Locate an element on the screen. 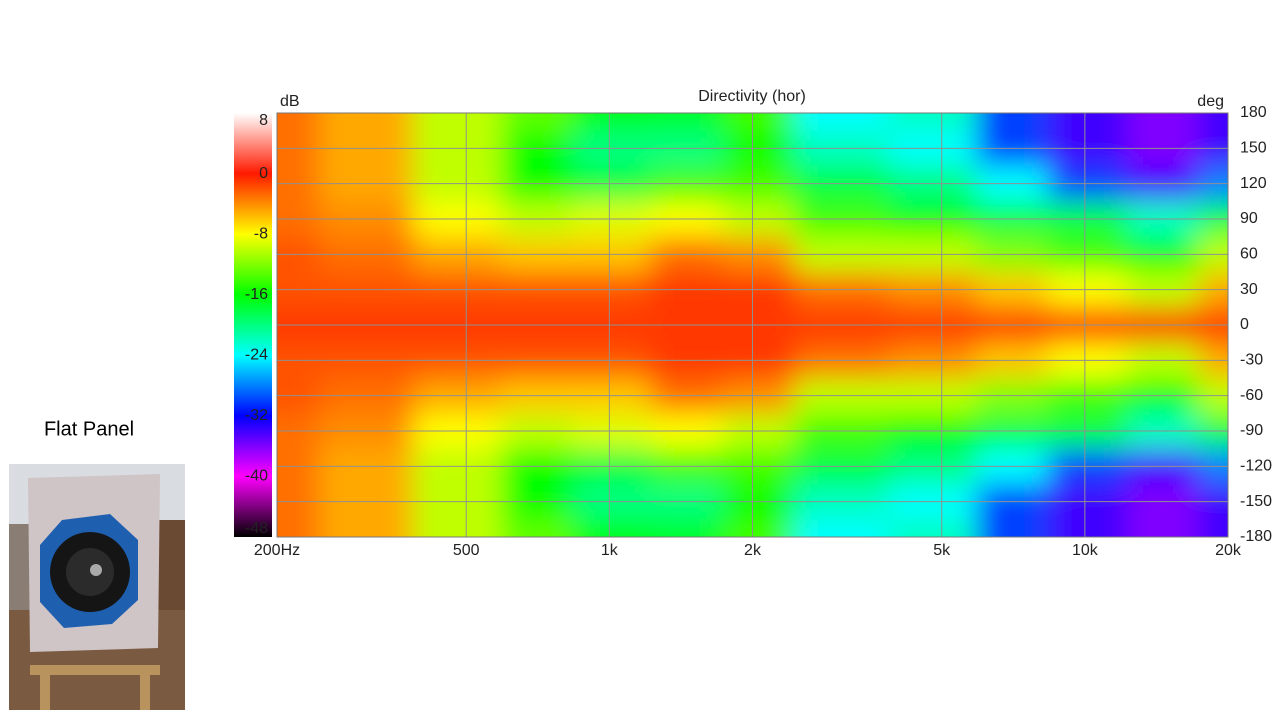 The image size is (1280, 725). y-tick-label: -60 is located at coordinates (1251, 395).